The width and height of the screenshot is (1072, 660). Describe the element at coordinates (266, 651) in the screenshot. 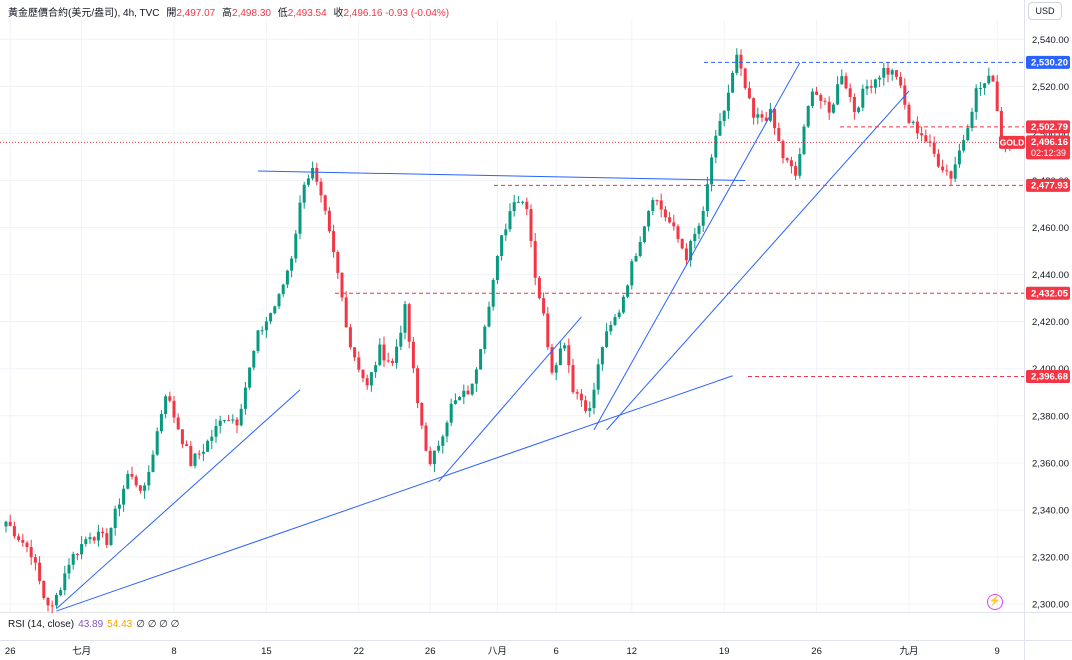

I see `x-tick-label: 15` at that location.